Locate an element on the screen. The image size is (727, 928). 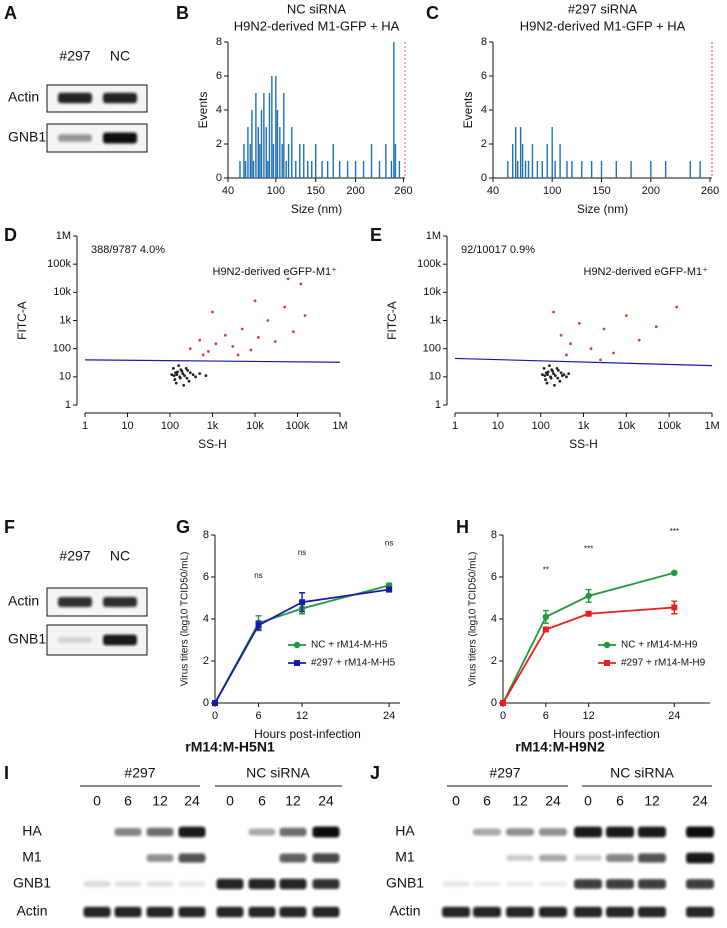
panel-label: J is located at coordinates (375, 773).